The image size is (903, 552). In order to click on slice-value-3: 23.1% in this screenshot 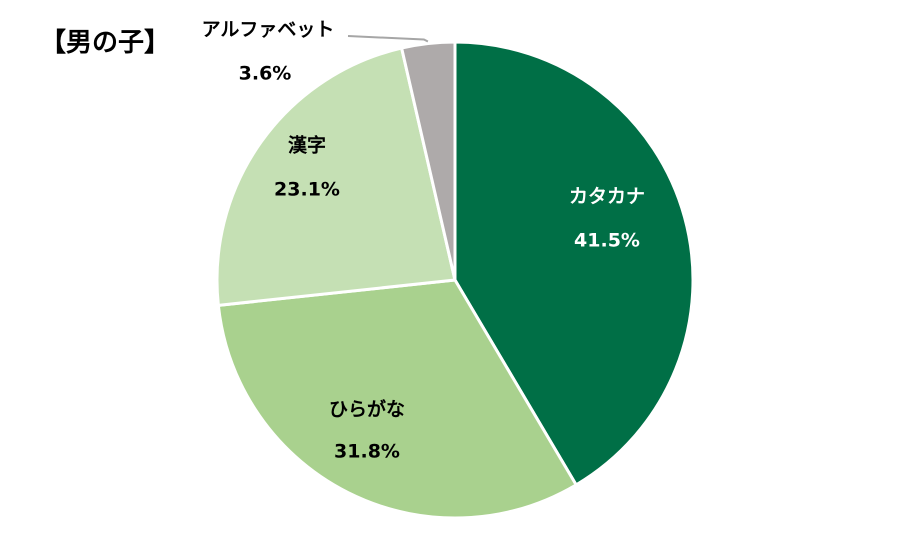, I will do `click(307, 190)`.